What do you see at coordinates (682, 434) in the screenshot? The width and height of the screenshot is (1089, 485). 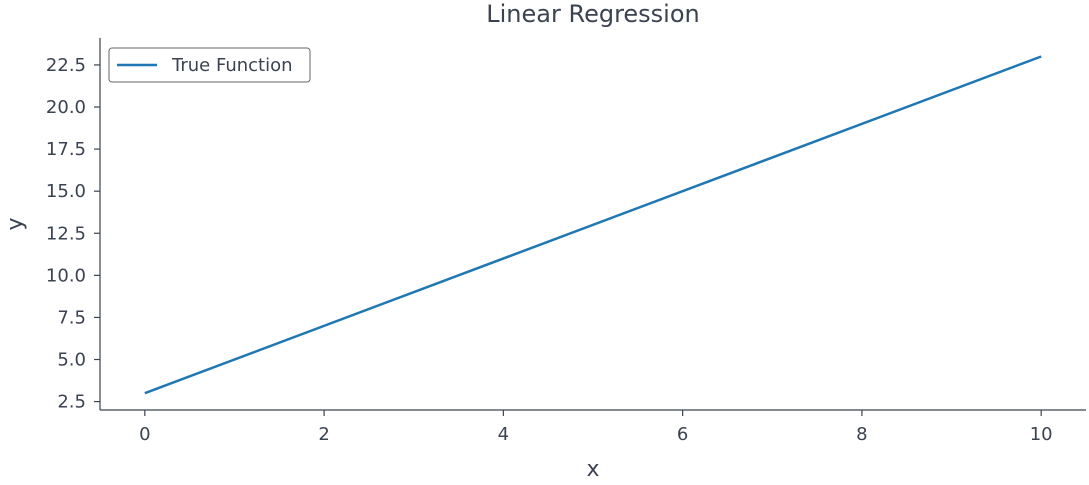 I see `x-tick-label: 6` at bounding box center [682, 434].